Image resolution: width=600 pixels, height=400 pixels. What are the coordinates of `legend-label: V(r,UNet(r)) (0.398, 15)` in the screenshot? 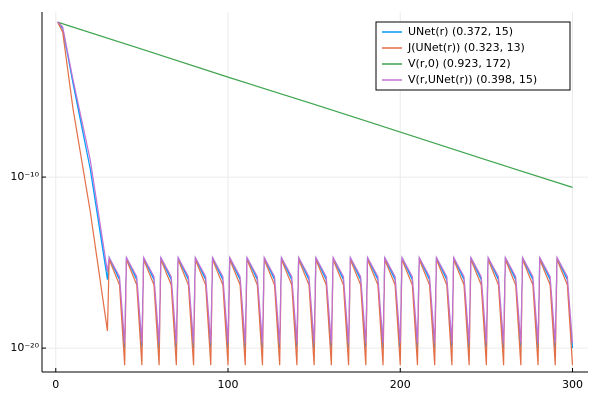 It's located at (472, 79).